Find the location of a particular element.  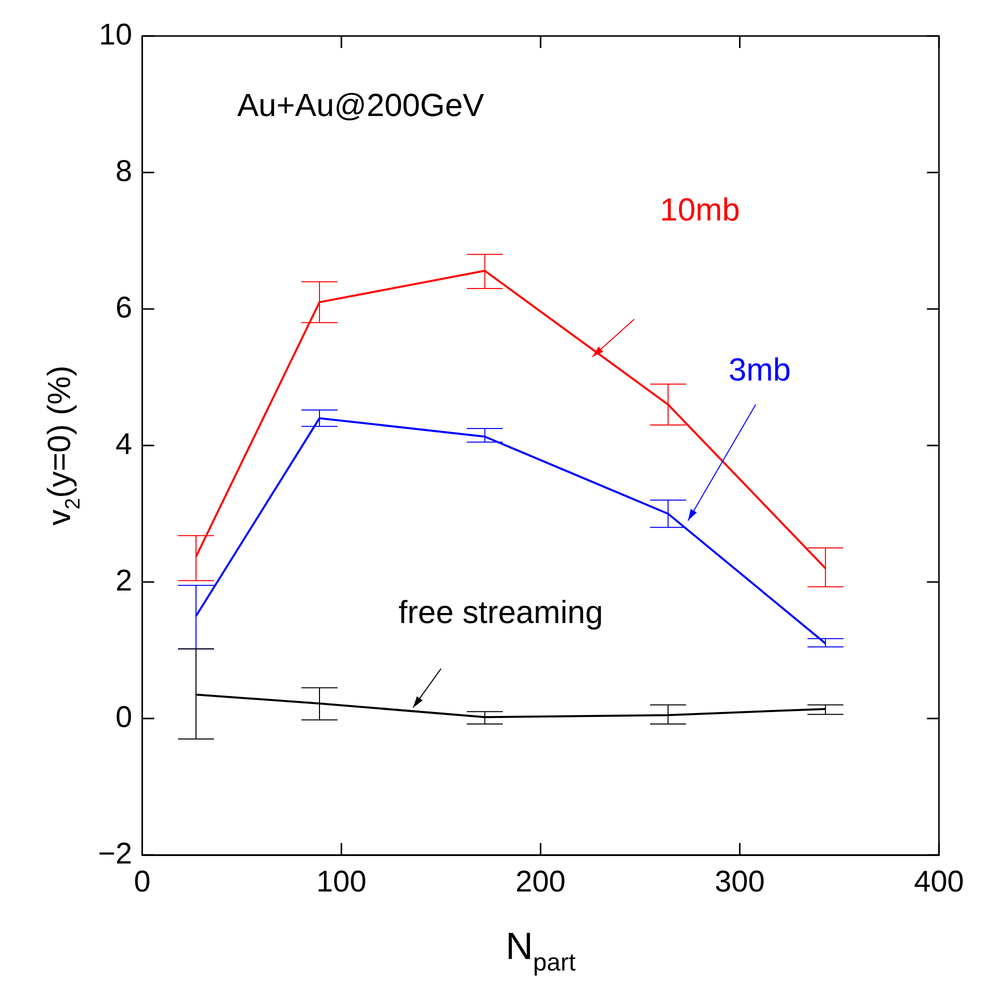

y-tick-label: 10 is located at coordinates (115, 35).